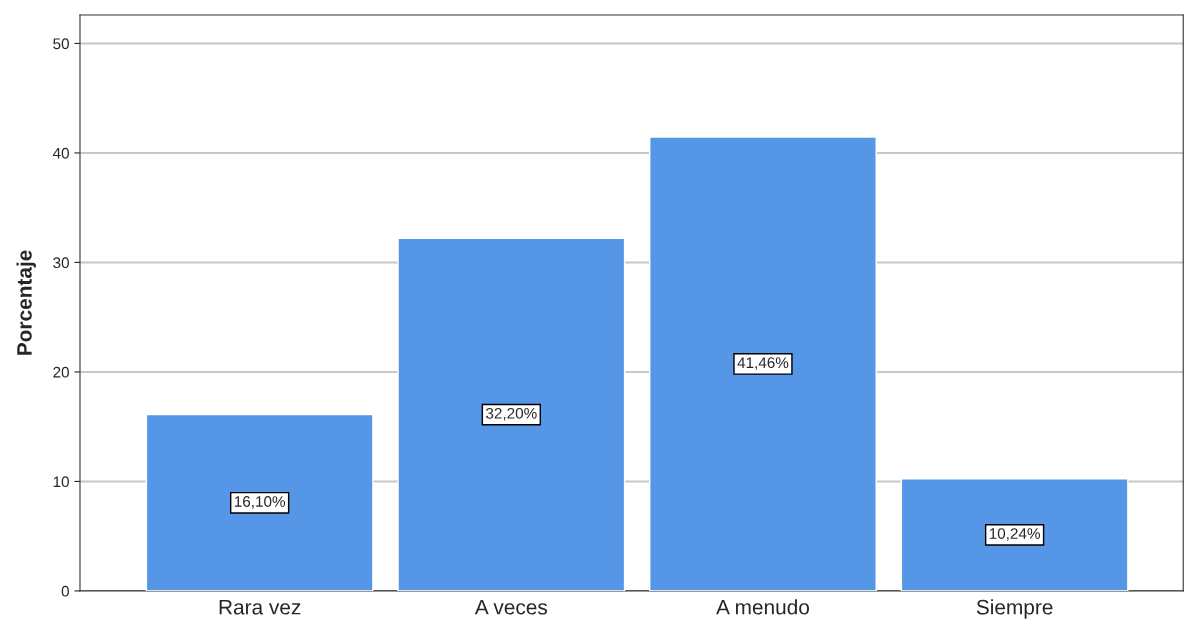 The width and height of the screenshot is (1185, 624). I want to click on data-label: 10,24%, so click(1014, 534).